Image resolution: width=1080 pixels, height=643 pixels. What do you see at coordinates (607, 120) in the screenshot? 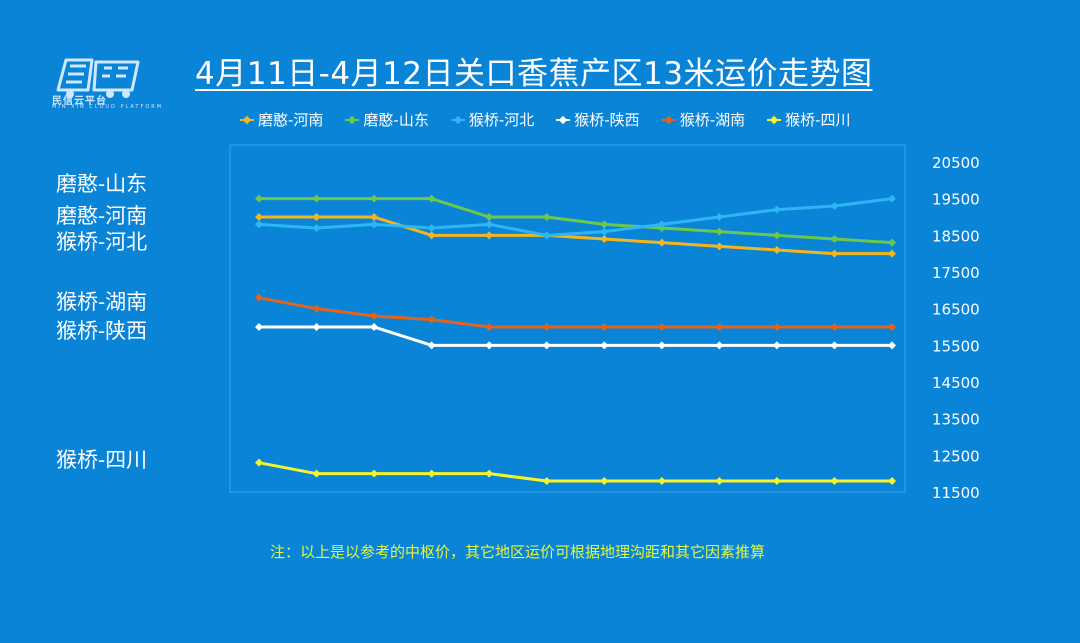
I see `legend-label: 猴桥-陕西` at bounding box center [607, 120].